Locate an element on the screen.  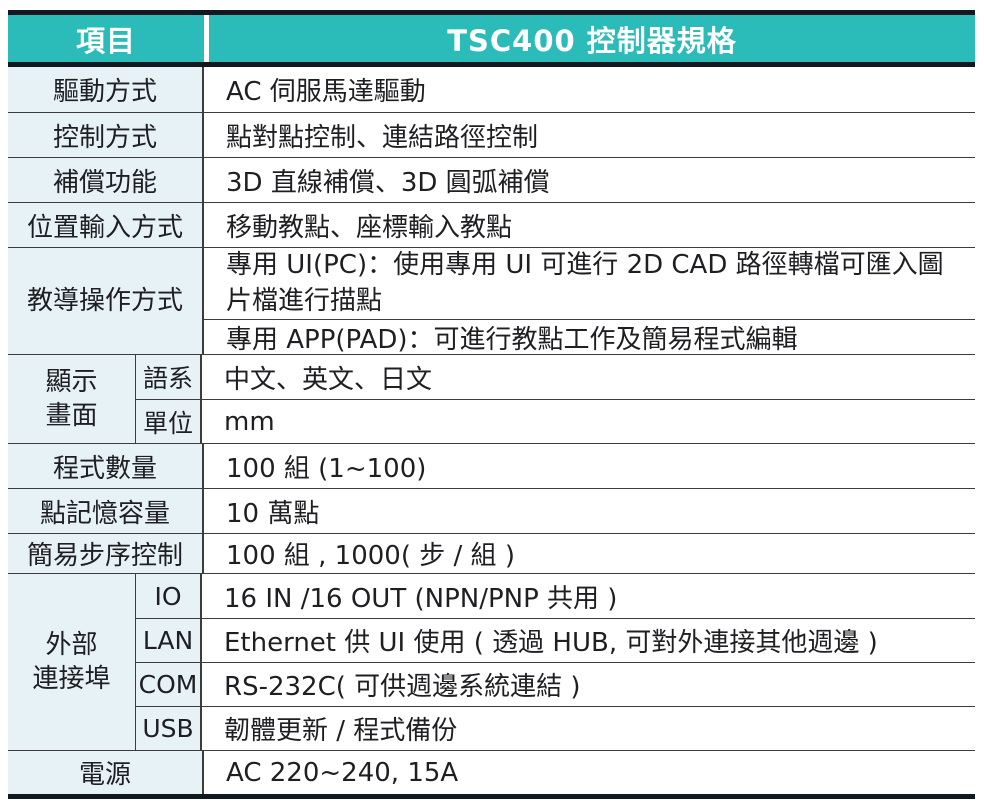
port-lan-sublabel: LAN is located at coordinates (169, 640).